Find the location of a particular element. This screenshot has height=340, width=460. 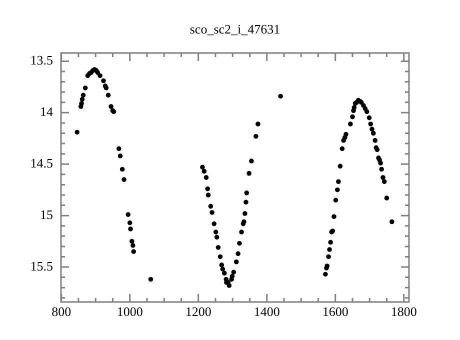

chart-title: sco_sc2_i_47631 is located at coordinates (235, 28).